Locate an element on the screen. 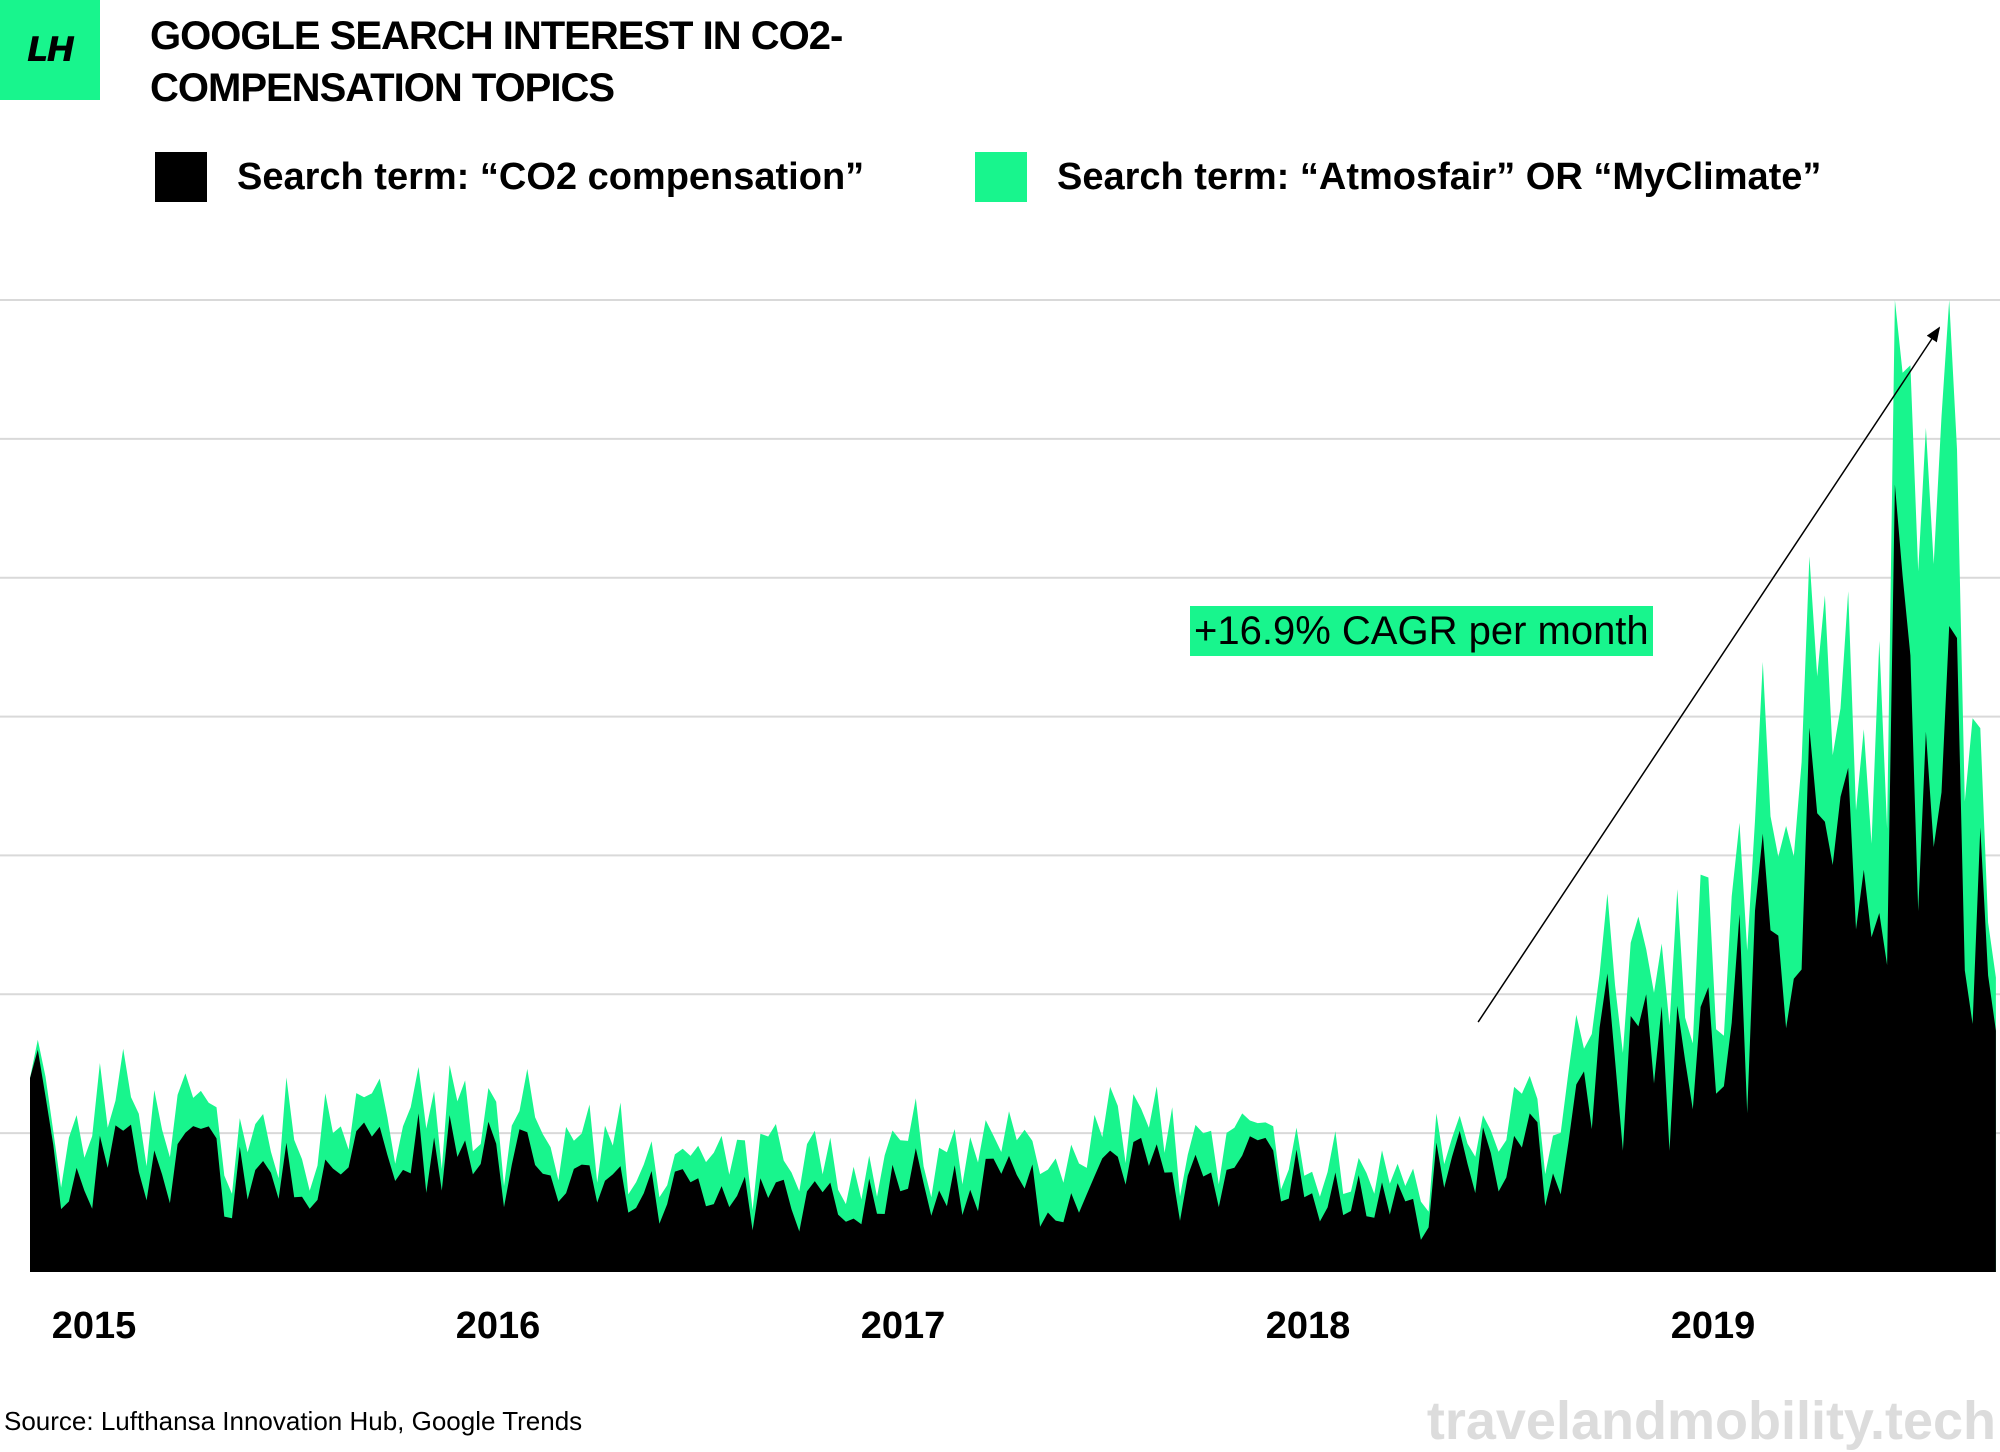  legend-item-atmosfair-myclimate: Search term: “Atmosfair” OR “MyClimate” is located at coordinates (1398, 177).